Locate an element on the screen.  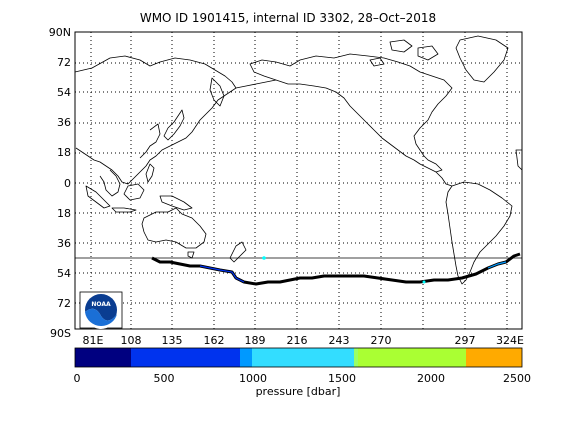
north-america-coastline is located at coordinates (351, 113).